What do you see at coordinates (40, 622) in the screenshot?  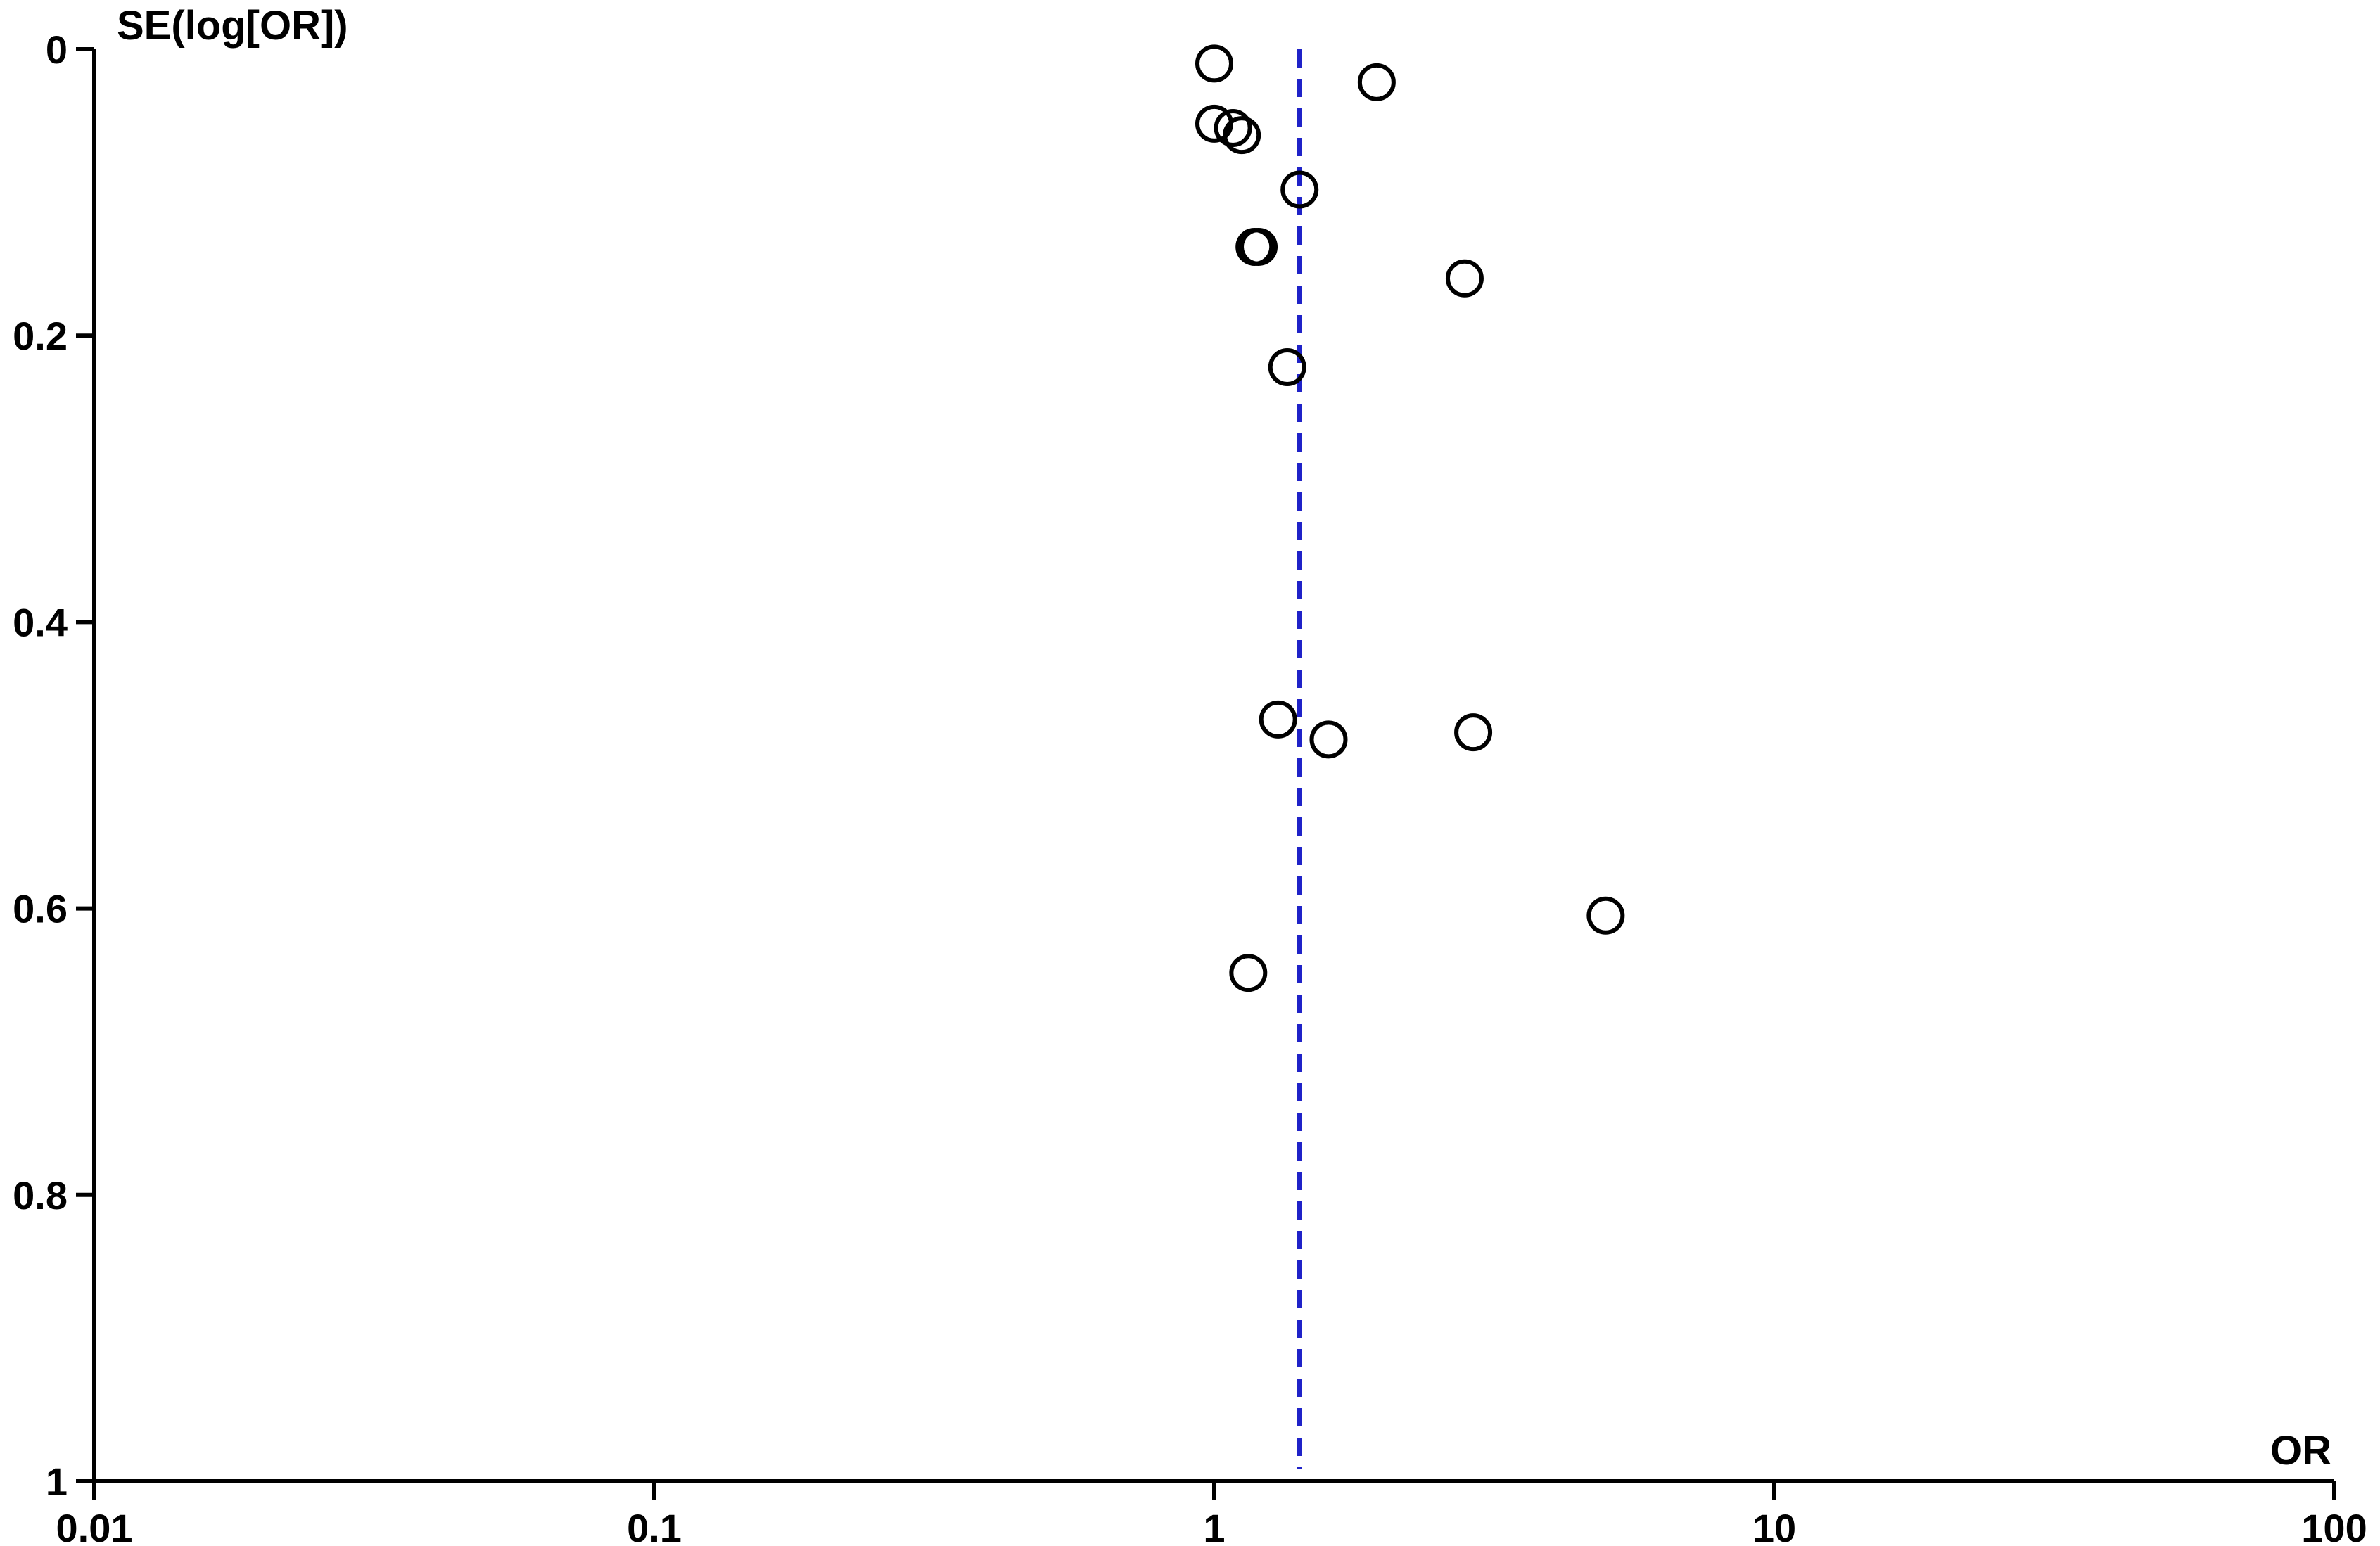 I see `y-tick-label: 0.4` at bounding box center [40, 622].